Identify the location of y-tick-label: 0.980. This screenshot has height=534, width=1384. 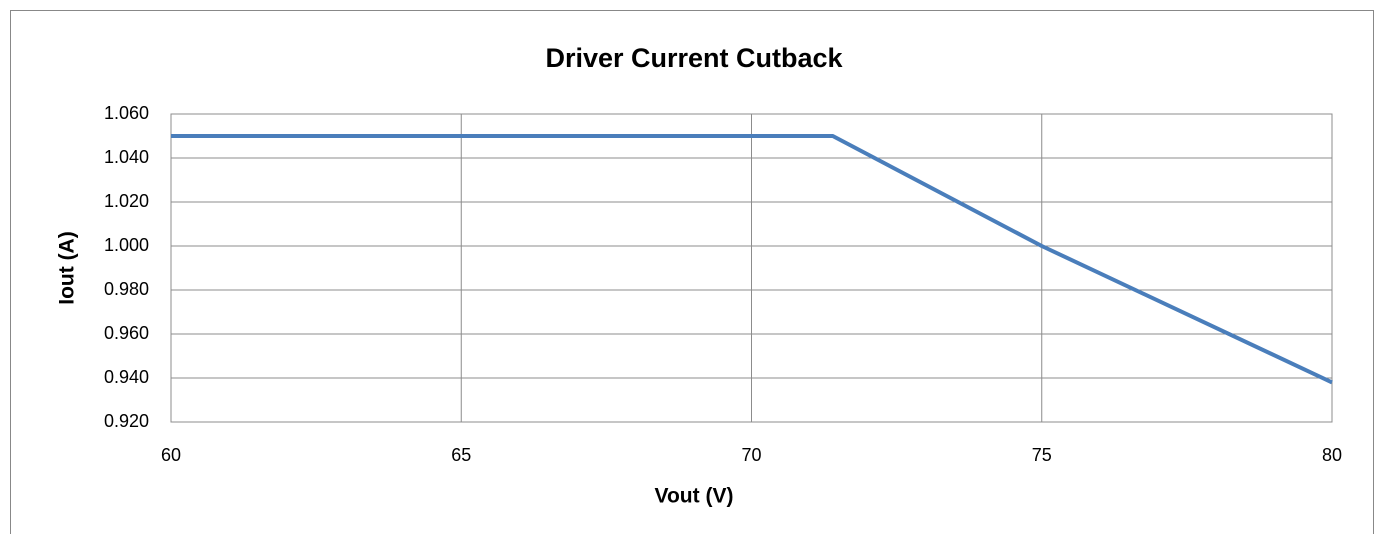
(126, 289).